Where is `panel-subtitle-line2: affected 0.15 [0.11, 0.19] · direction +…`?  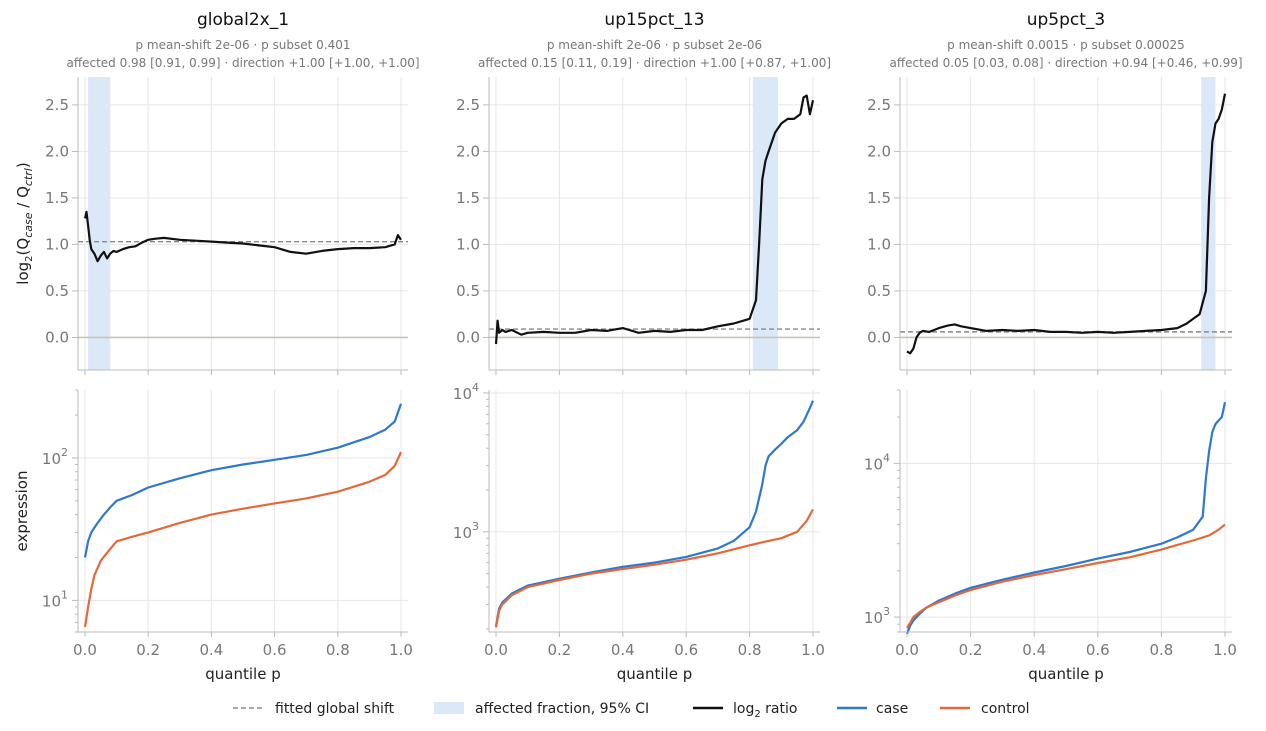 panel-subtitle-line2: affected 0.15 [0.11, 0.19] · direction +… is located at coordinates (654, 63).